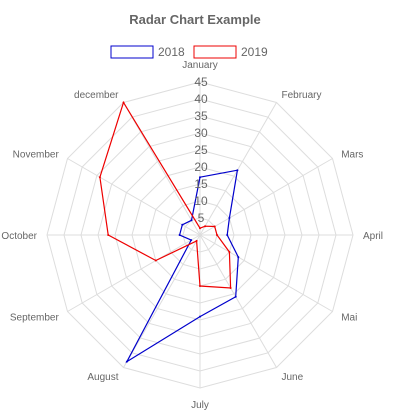  What do you see at coordinates (201, 133) in the screenshot?
I see `tick-label-30: 30` at bounding box center [201, 133].